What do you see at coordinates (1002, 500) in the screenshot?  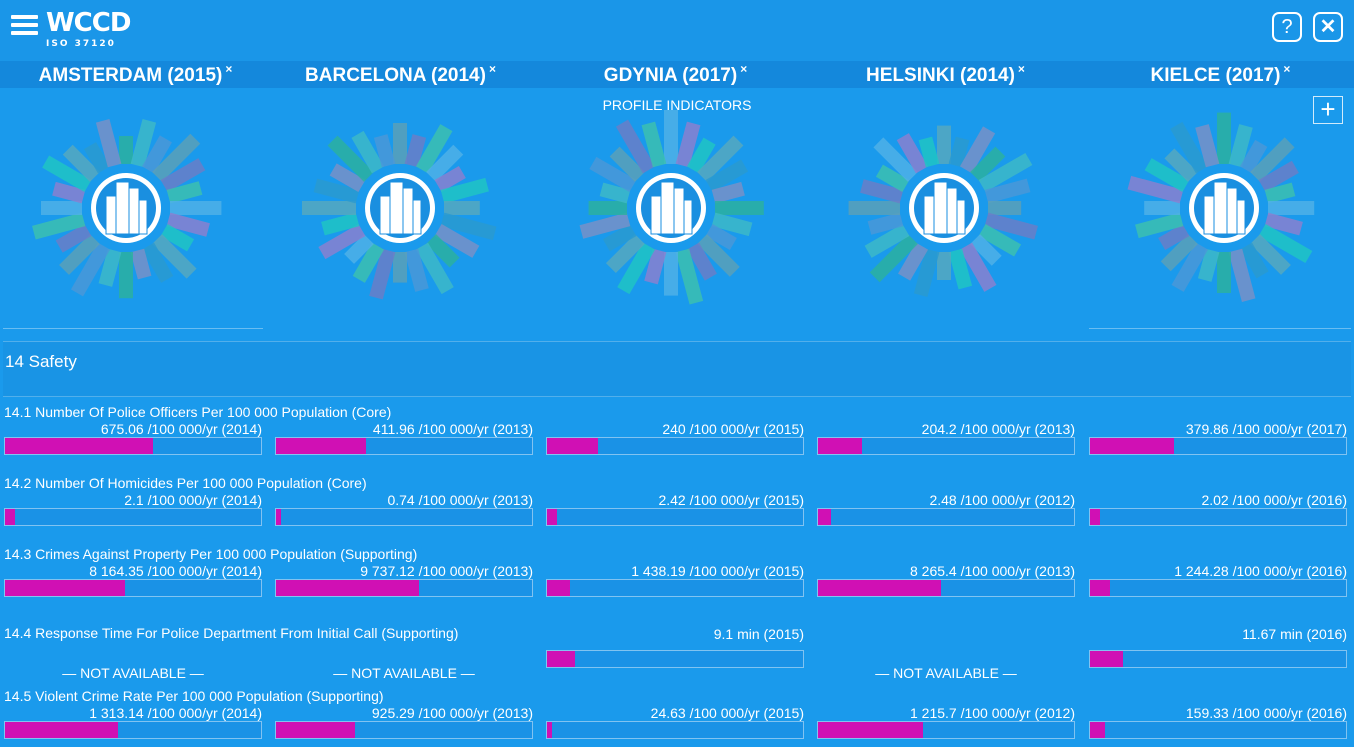 I see `indicator-value: 2.48 /100 000/yr (2012)` at bounding box center [1002, 500].